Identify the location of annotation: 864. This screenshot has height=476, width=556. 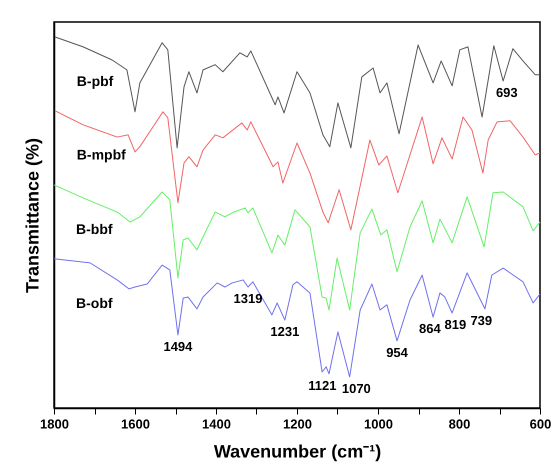
(430, 328).